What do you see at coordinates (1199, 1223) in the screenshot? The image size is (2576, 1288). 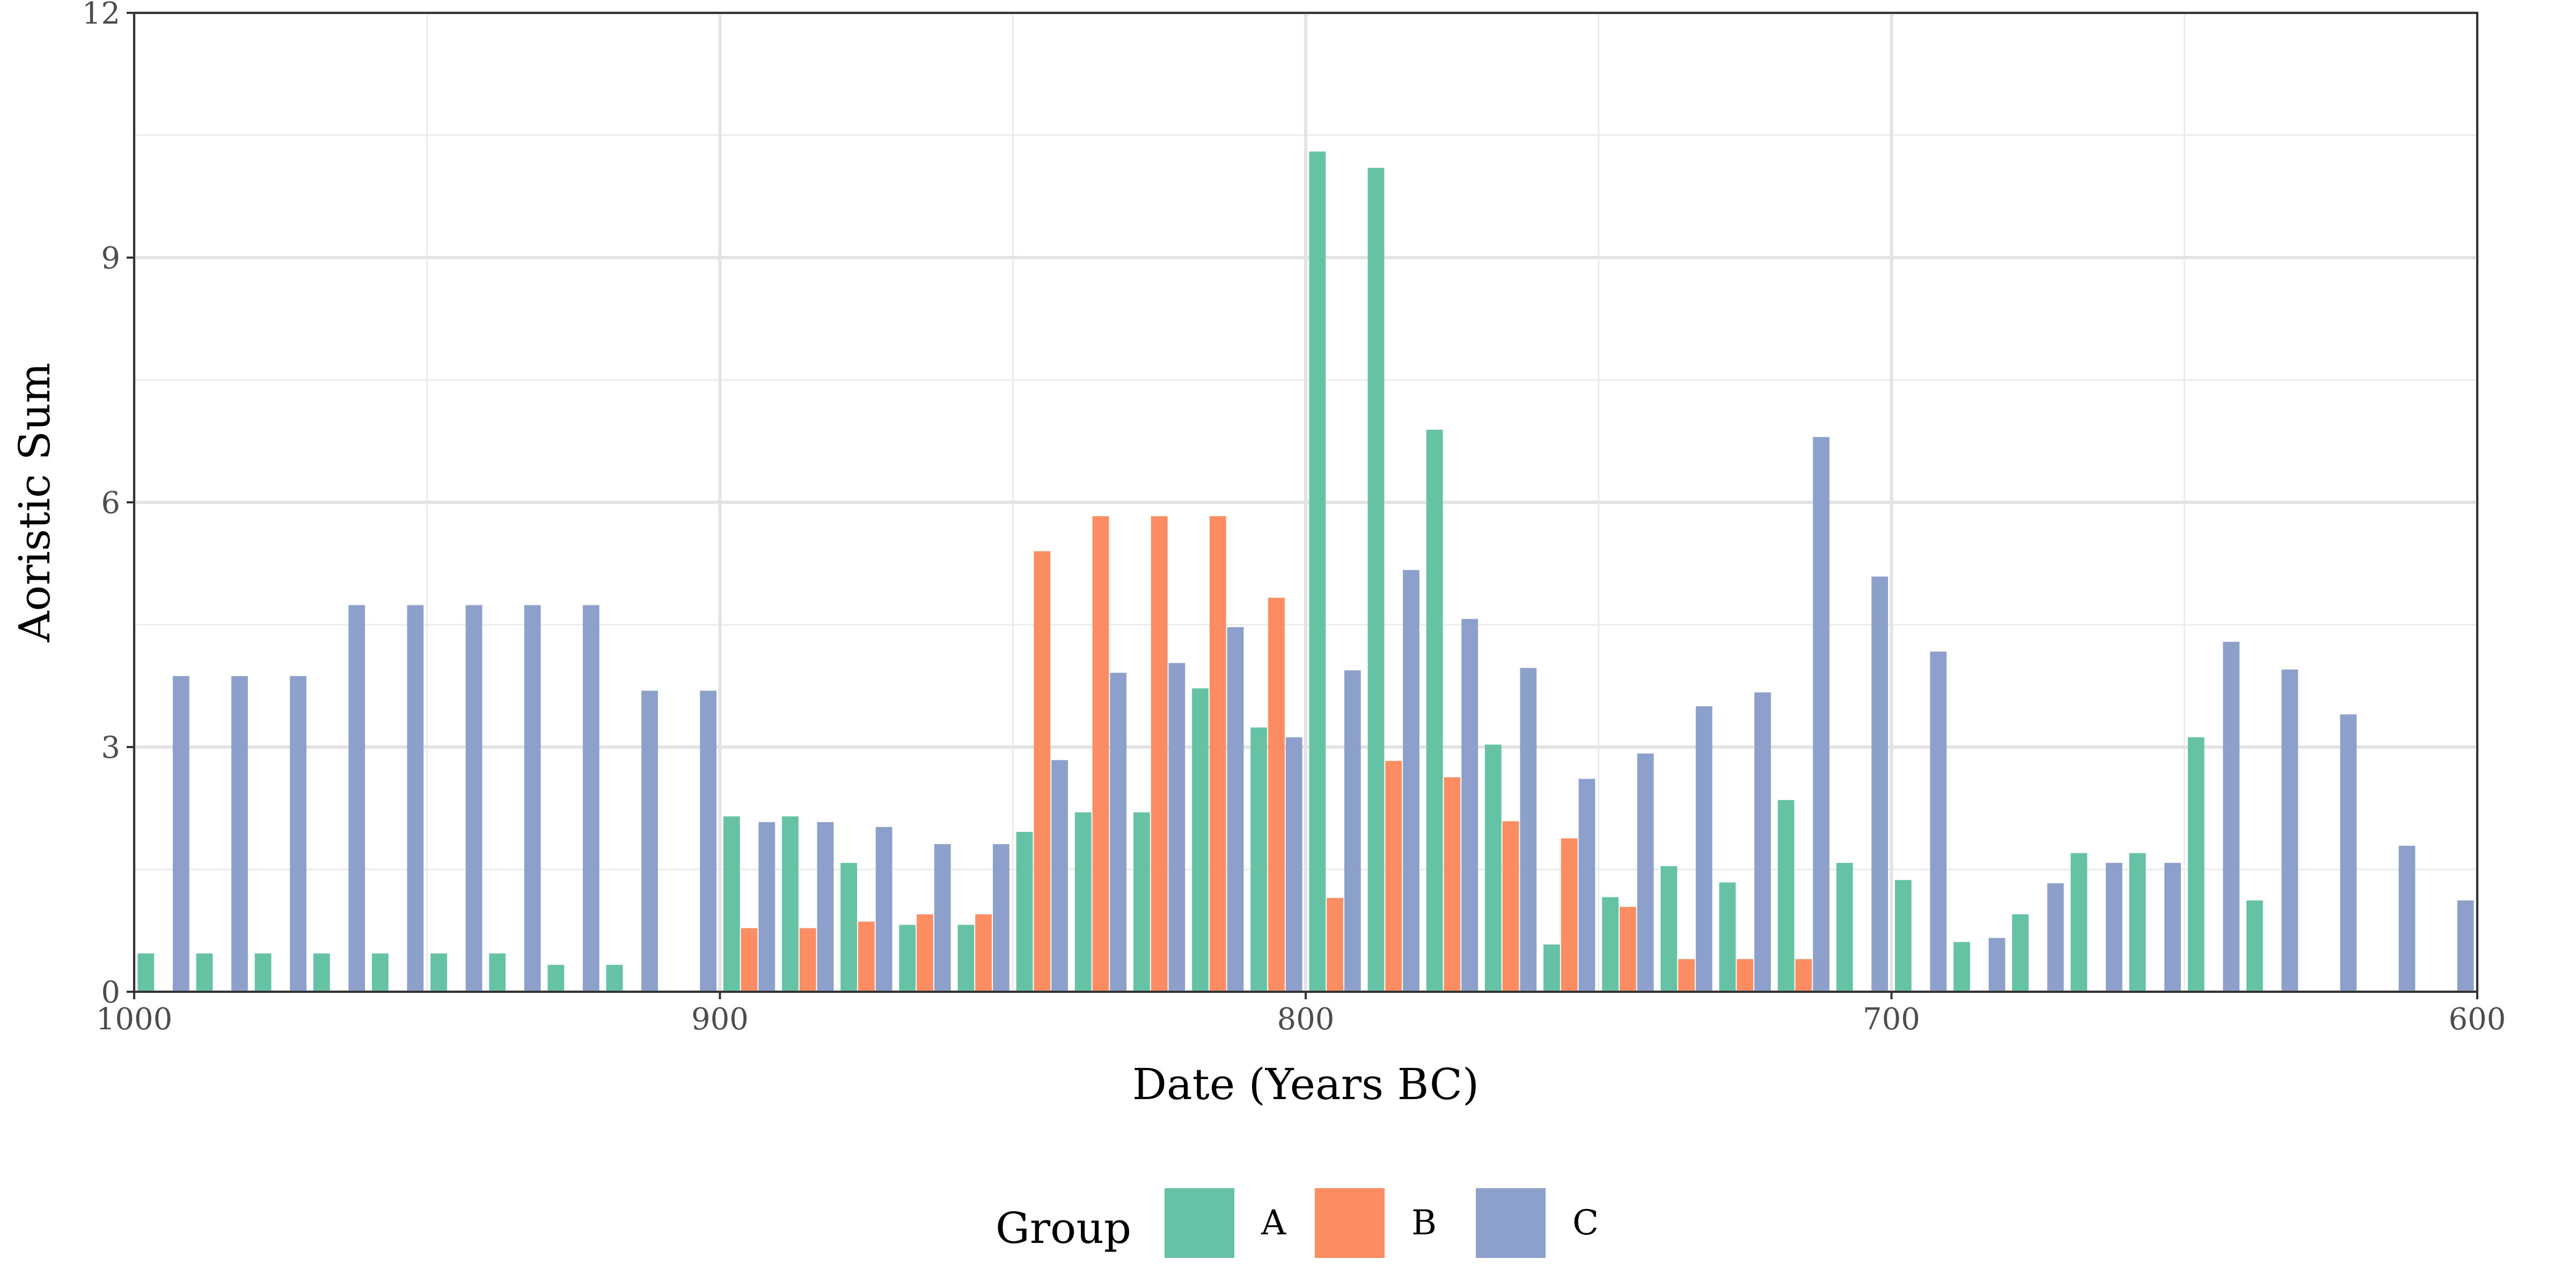 I see `legend-key-a` at bounding box center [1199, 1223].